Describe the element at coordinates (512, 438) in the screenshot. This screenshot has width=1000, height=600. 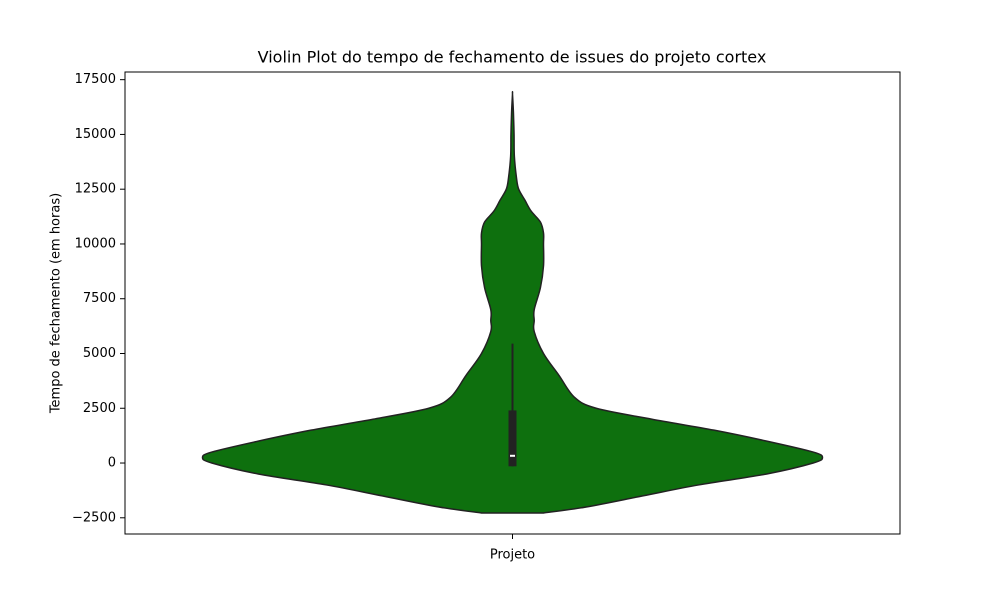
I see `box` at that location.